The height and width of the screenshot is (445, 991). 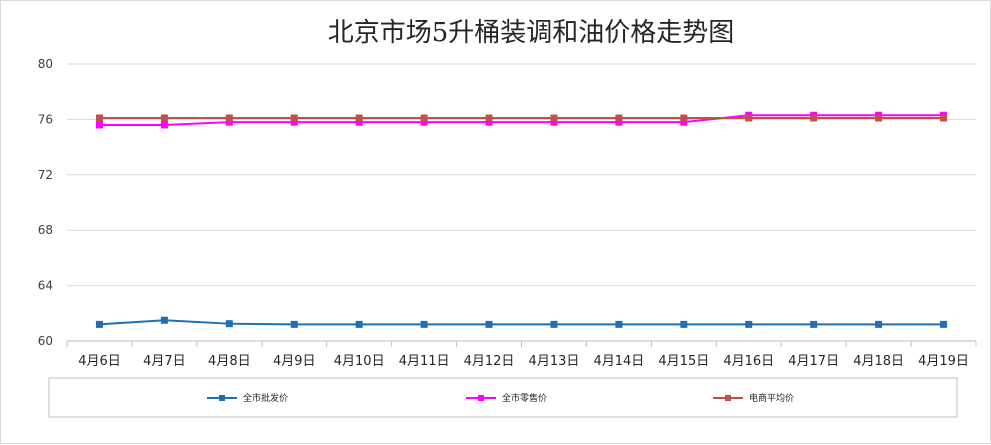 I want to click on legend-box, so click(x=503, y=397).